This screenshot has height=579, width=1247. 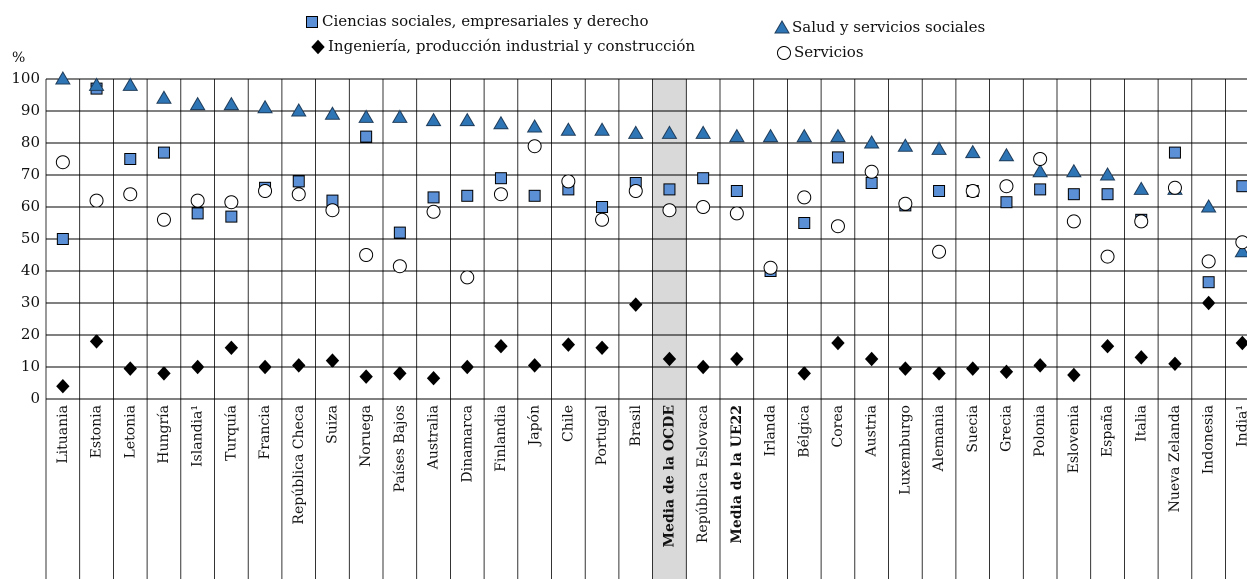 What do you see at coordinates (30, 110) in the screenshot?
I see `y-tick-label: 90` at bounding box center [30, 110].